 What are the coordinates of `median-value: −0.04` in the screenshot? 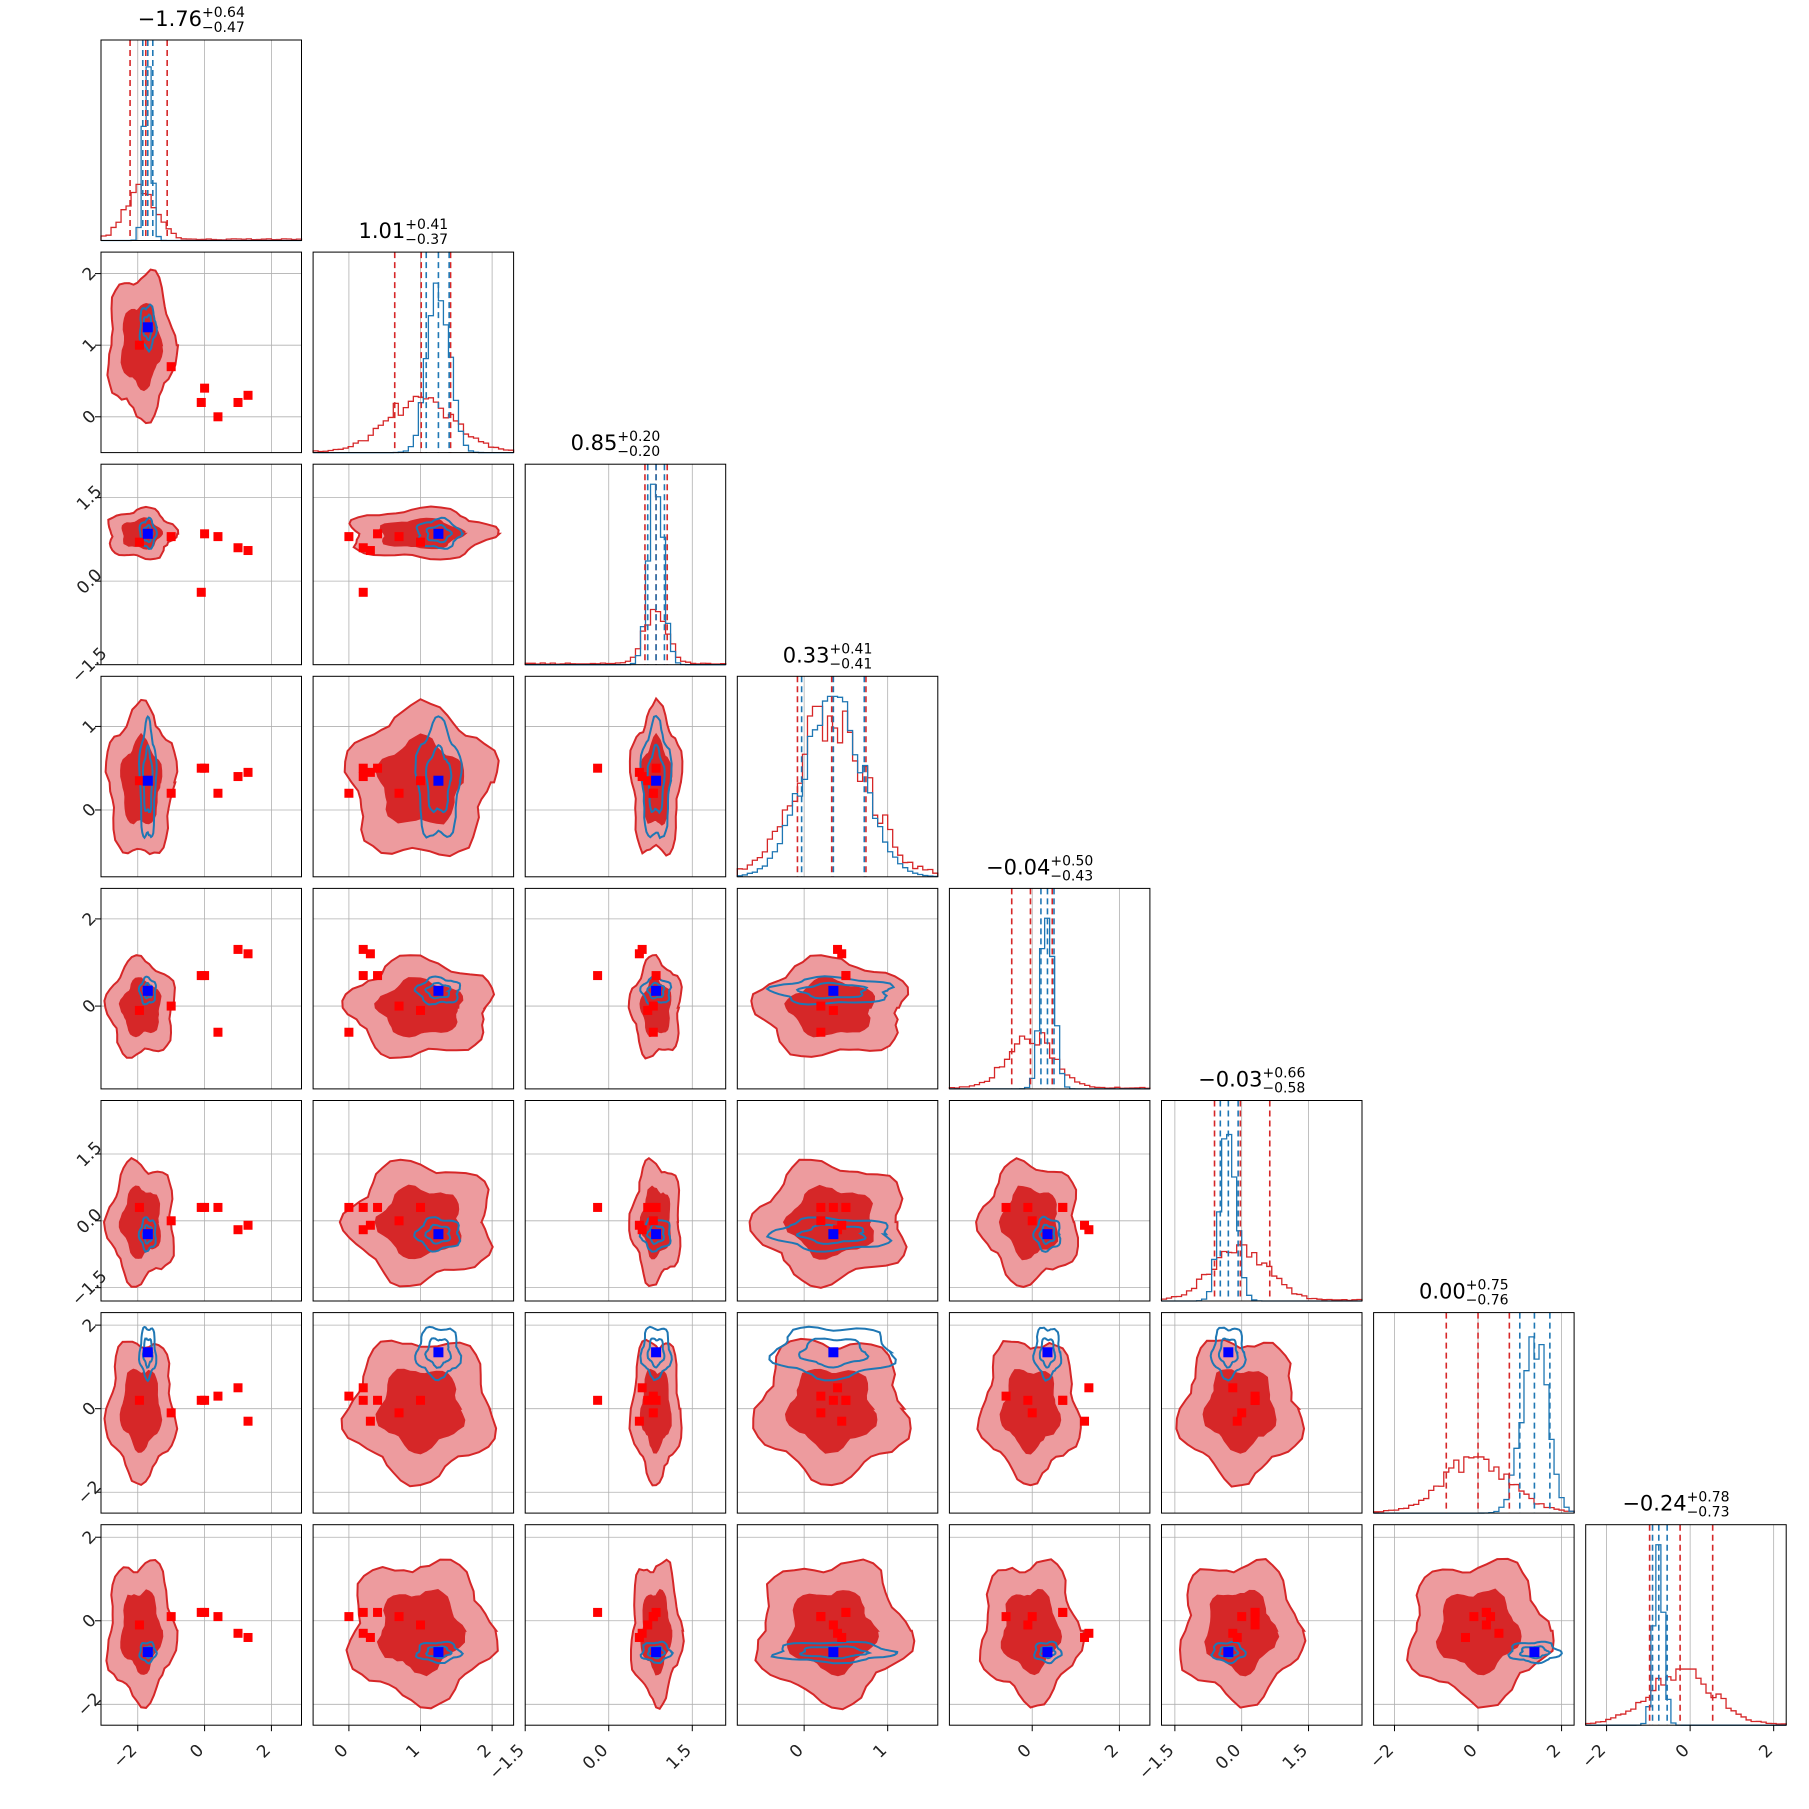 It's located at (1018, 867).